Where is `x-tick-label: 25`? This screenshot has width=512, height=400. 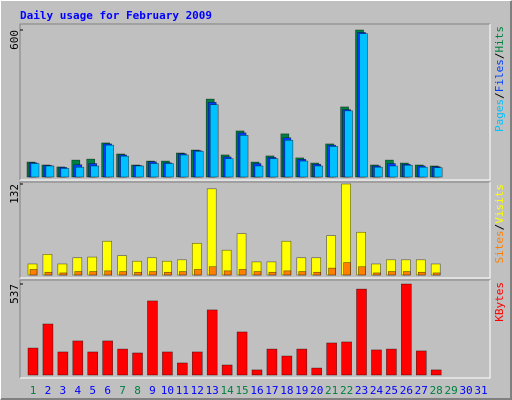 x-tick-label: 25 is located at coordinates (391, 390).